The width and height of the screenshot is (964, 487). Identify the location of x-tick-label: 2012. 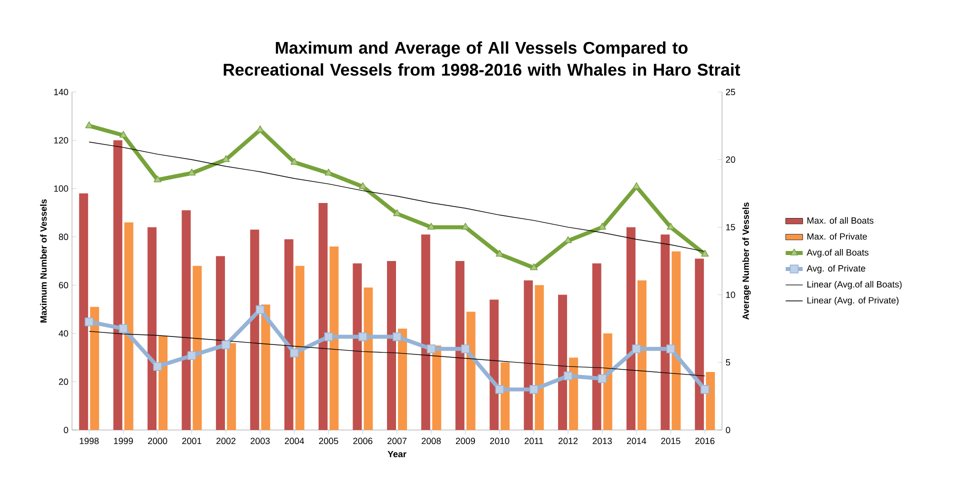
(568, 441).